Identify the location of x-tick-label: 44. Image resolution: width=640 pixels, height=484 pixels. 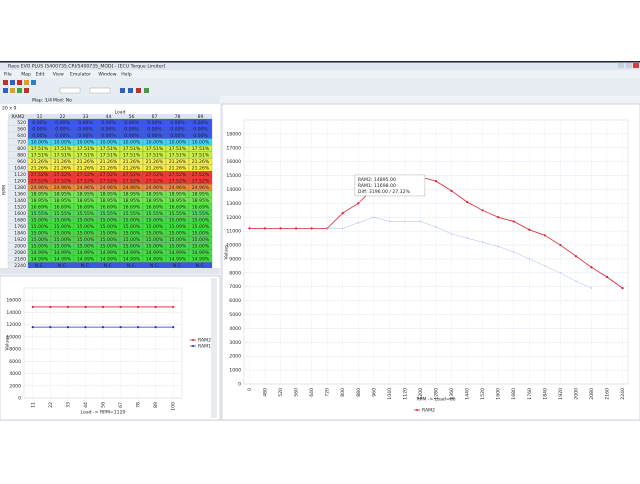
(86, 405).